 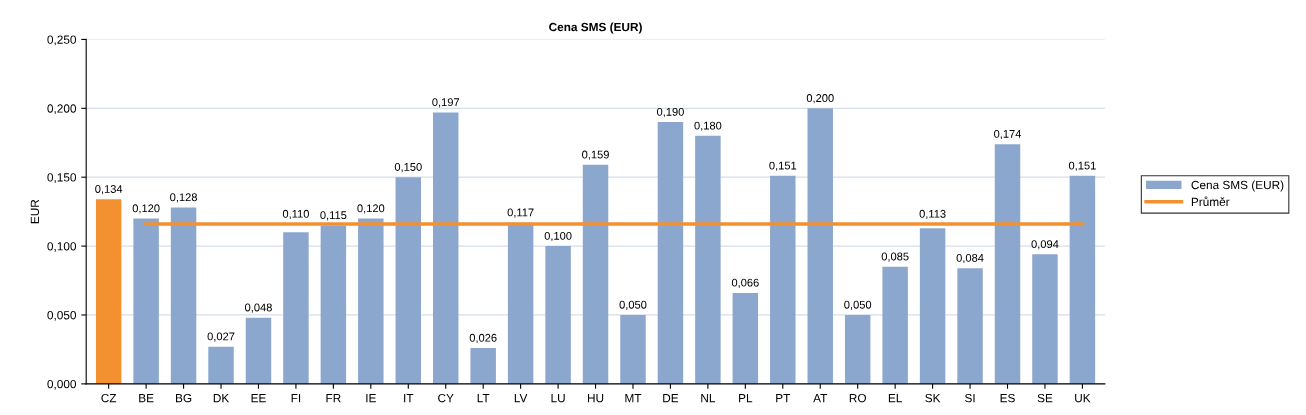 What do you see at coordinates (296, 398) in the screenshot?
I see `x-tick-label: FI` at bounding box center [296, 398].